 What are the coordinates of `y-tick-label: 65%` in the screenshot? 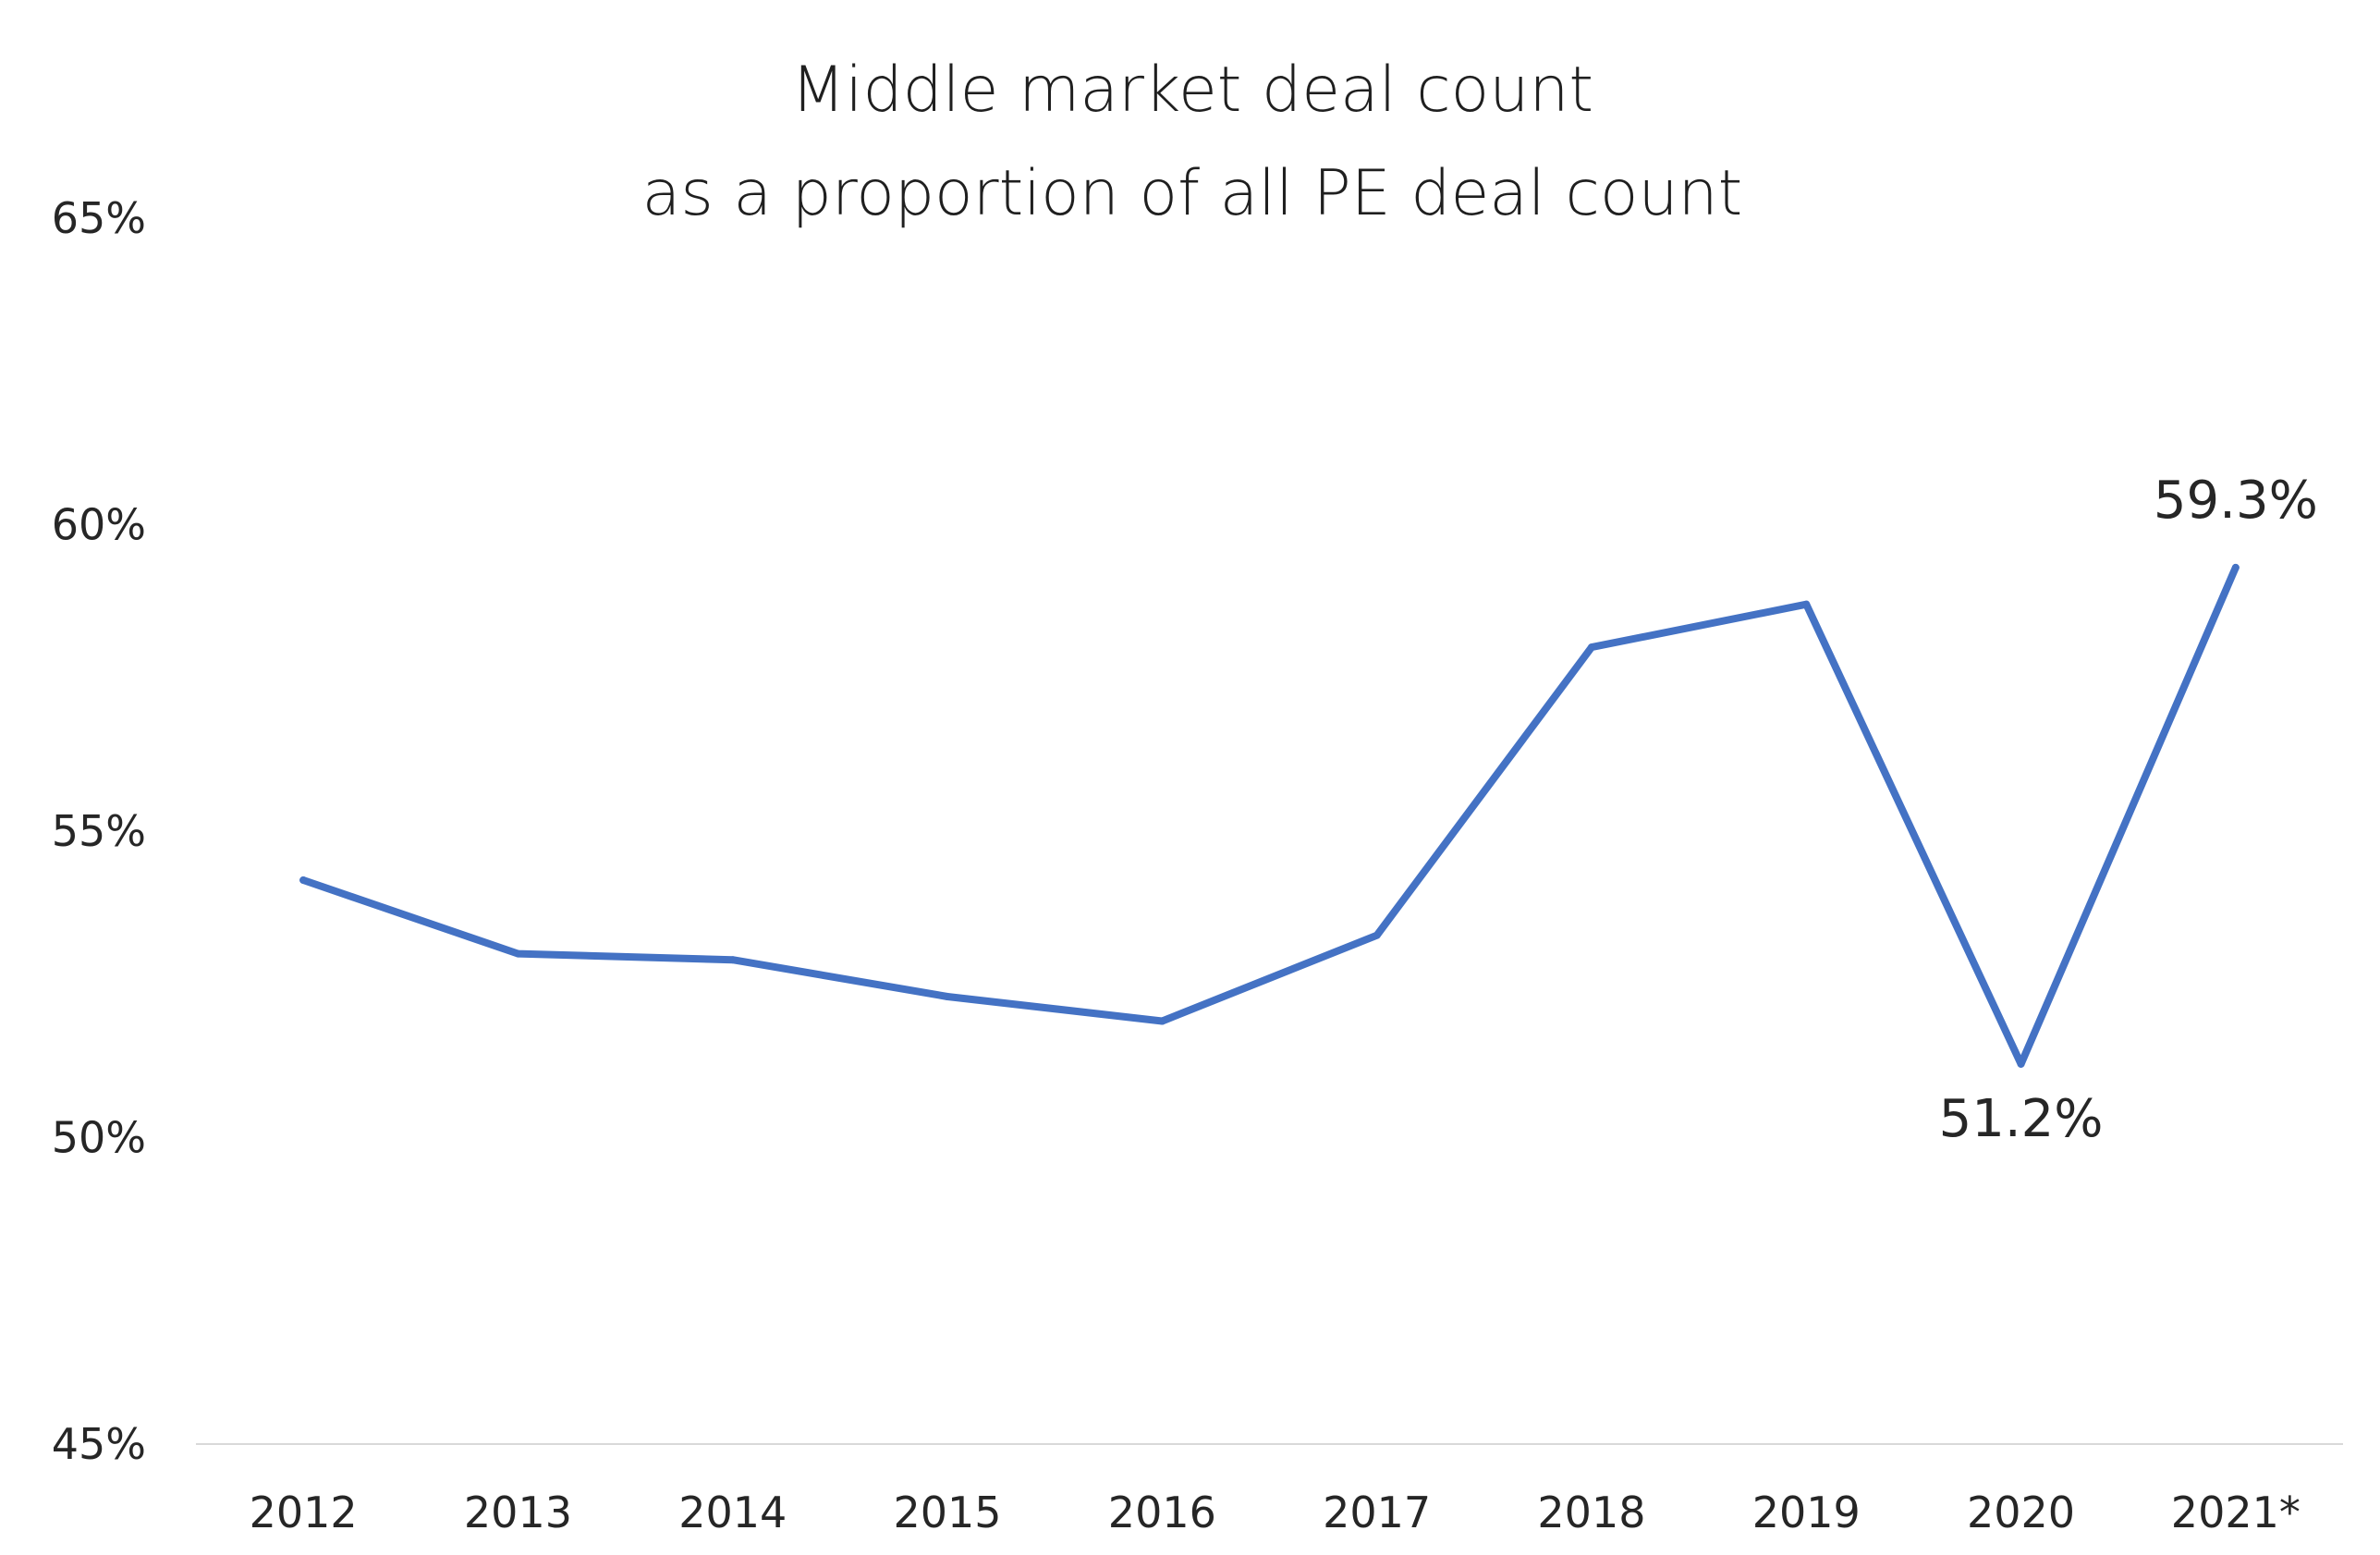 It's located at (99, 218).